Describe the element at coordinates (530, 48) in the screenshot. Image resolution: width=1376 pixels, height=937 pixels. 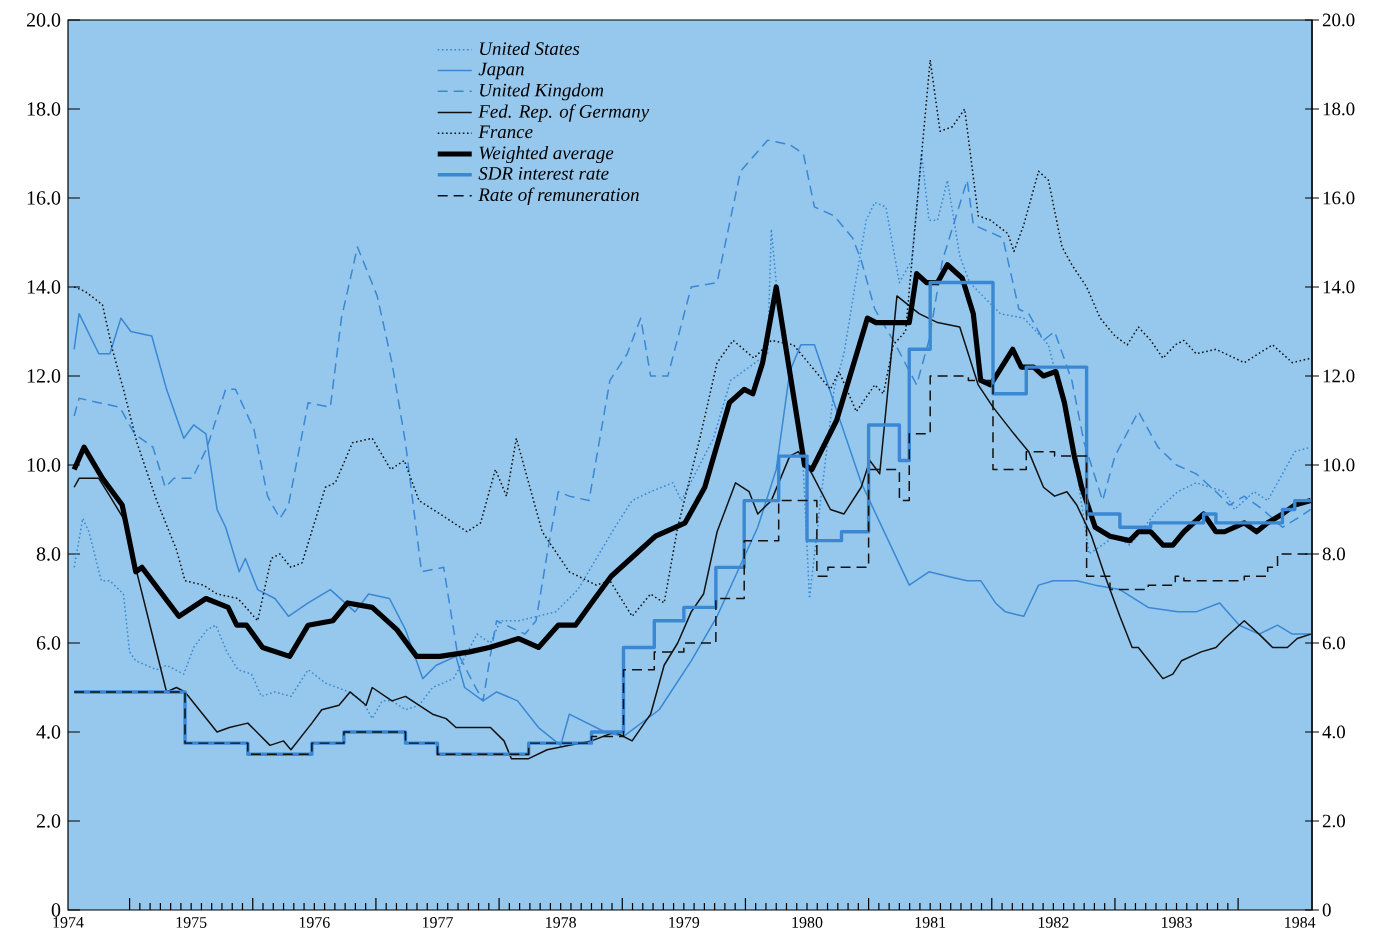
I see `legend-label: United States` at that location.